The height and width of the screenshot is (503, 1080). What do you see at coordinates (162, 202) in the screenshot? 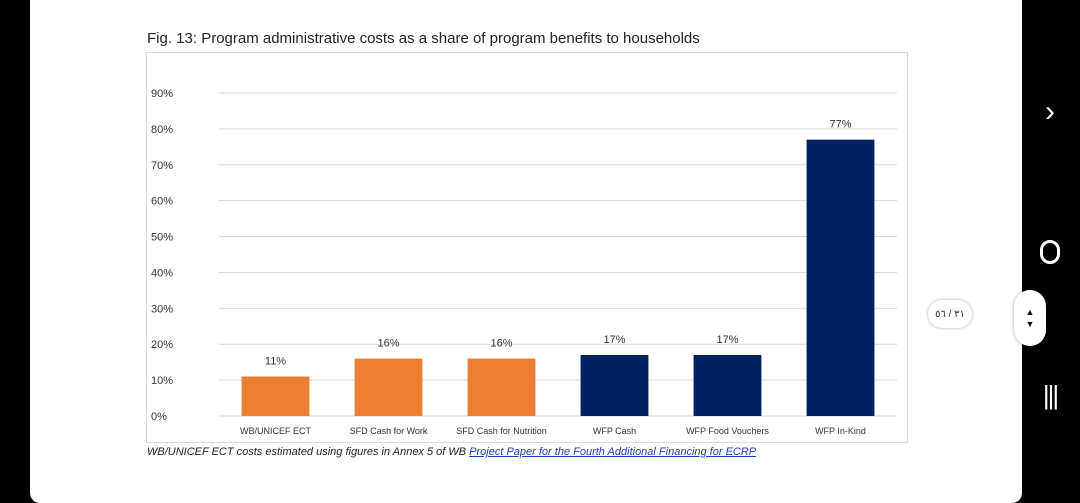
I see `y-tick-label: 60%` at bounding box center [162, 202].